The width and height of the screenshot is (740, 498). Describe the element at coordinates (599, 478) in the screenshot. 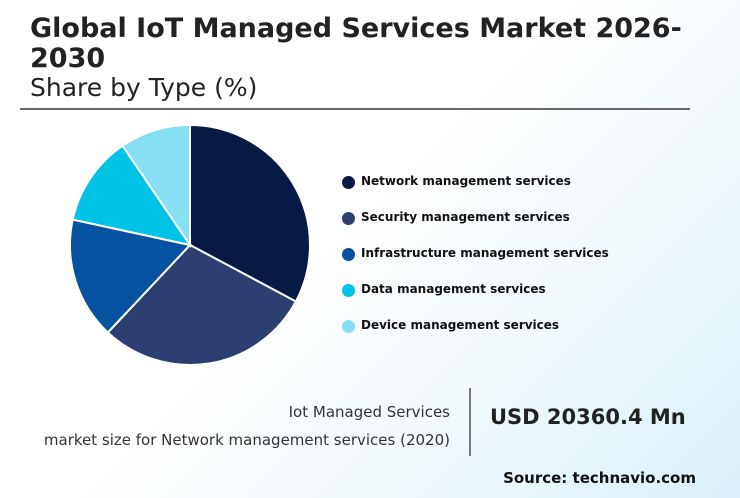

I see `source-credit: Source: technavio.com` at that location.